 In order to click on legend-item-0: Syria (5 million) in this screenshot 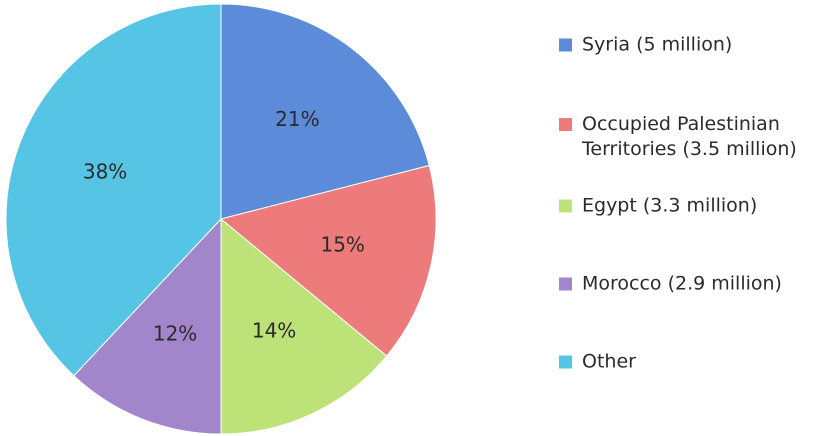, I will do `click(645, 45)`.